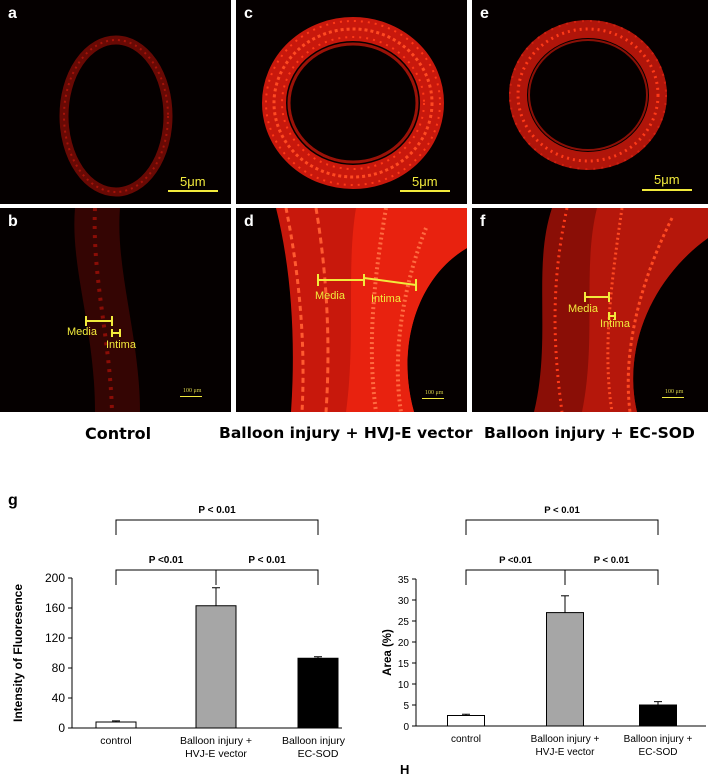 The width and height of the screenshot is (708, 780). Describe the element at coordinates (483, 221) in the screenshot. I see `panel-label: f` at that location.